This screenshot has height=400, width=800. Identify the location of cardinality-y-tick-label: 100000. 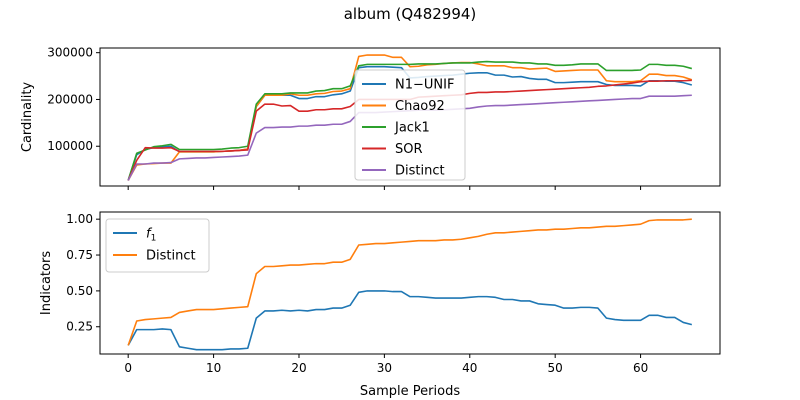
(70, 146).